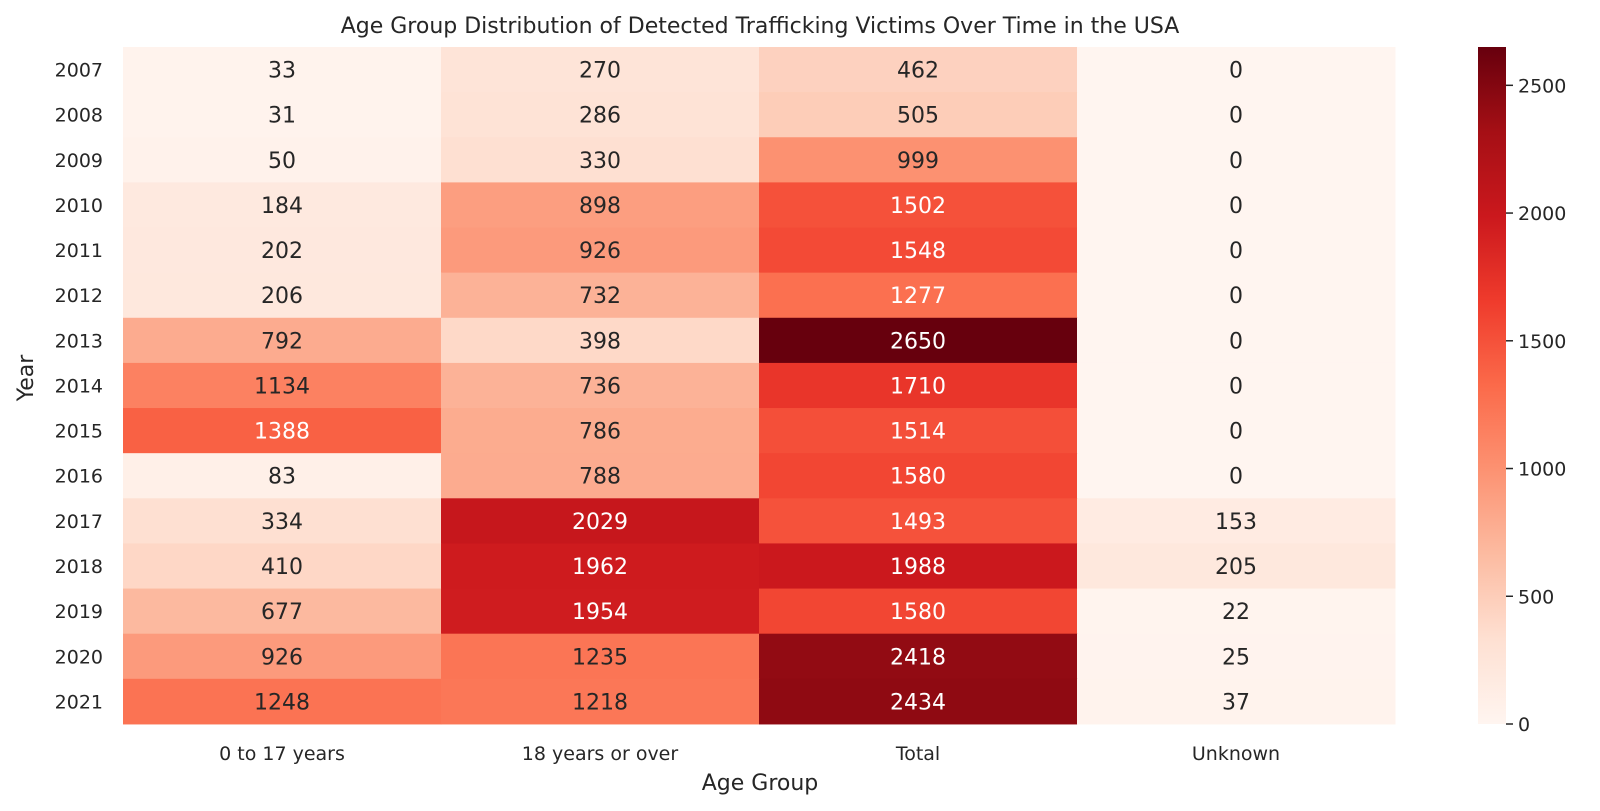 The height and width of the screenshot is (811, 1600). I want to click on cell-value-label: 184, so click(282, 206).